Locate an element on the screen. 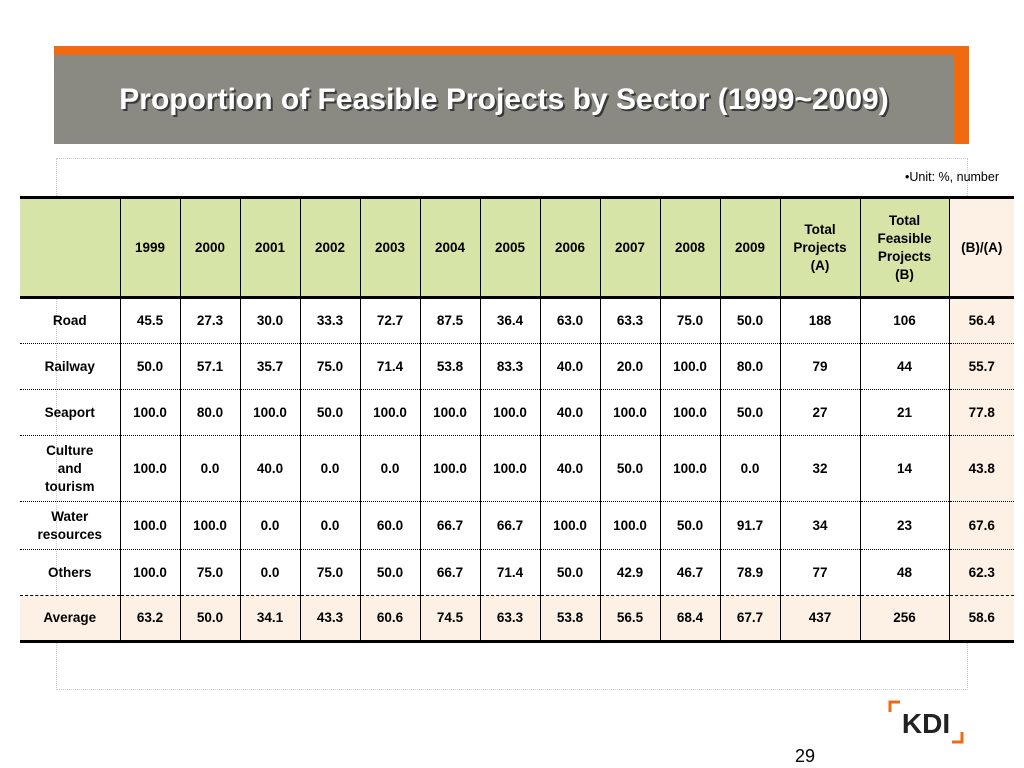 The width and height of the screenshot is (1024, 768). header-total-feasible: Total Feasible Projects (B) is located at coordinates (904, 247).